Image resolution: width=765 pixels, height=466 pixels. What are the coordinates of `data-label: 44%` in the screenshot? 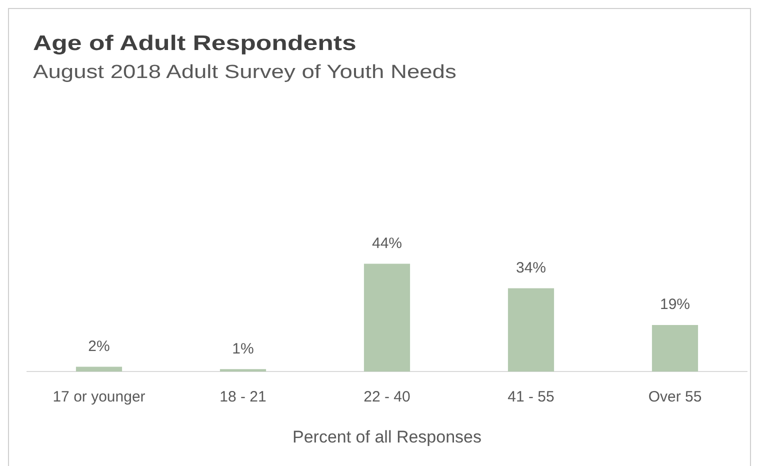 It's located at (387, 243).